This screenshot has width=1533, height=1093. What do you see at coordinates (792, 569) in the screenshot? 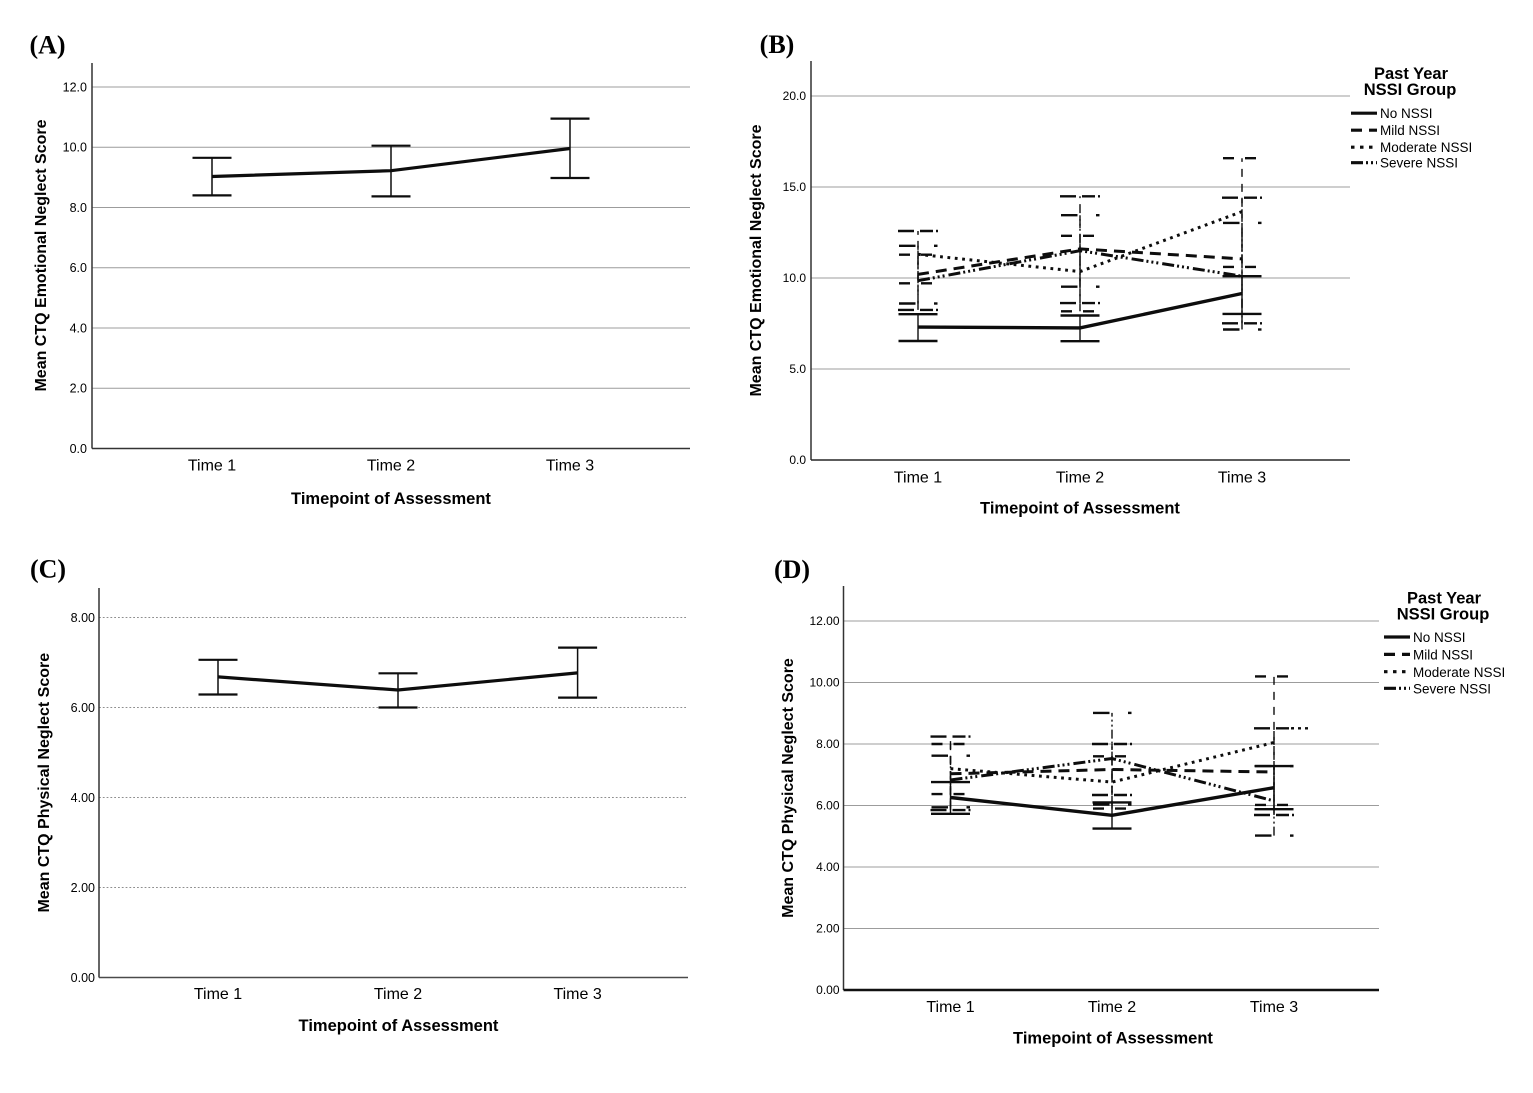
I see `svg-text: (D)` at bounding box center [792, 569].